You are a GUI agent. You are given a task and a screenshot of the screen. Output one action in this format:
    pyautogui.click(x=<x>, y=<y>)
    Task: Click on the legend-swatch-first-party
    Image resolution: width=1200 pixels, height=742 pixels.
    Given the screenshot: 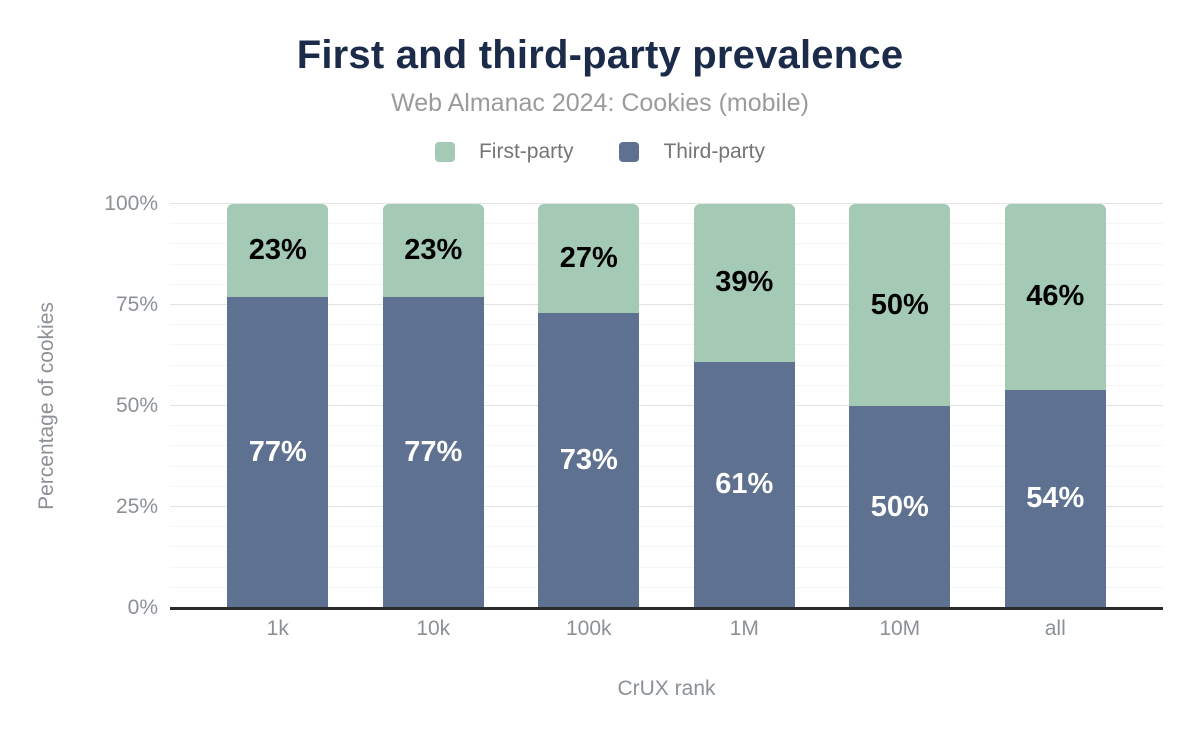 What is the action you would take?
    pyautogui.click(x=444, y=152)
    